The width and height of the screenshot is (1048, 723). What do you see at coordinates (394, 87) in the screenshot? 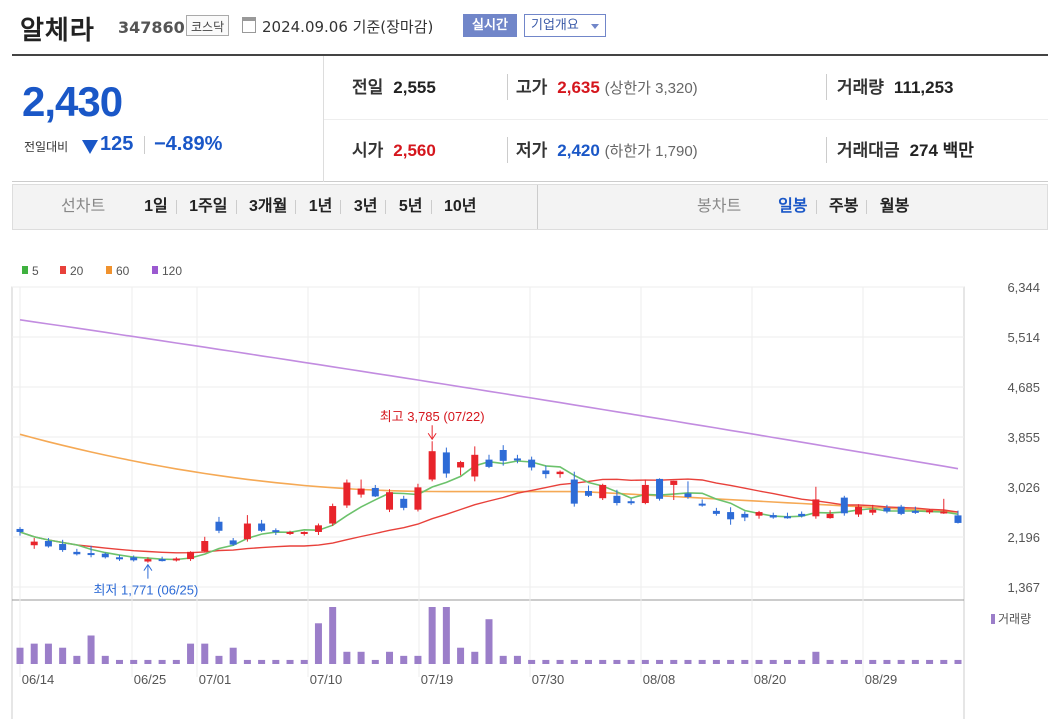
I see `prev-close: 전일 2,555` at bounding box center [394, 87].